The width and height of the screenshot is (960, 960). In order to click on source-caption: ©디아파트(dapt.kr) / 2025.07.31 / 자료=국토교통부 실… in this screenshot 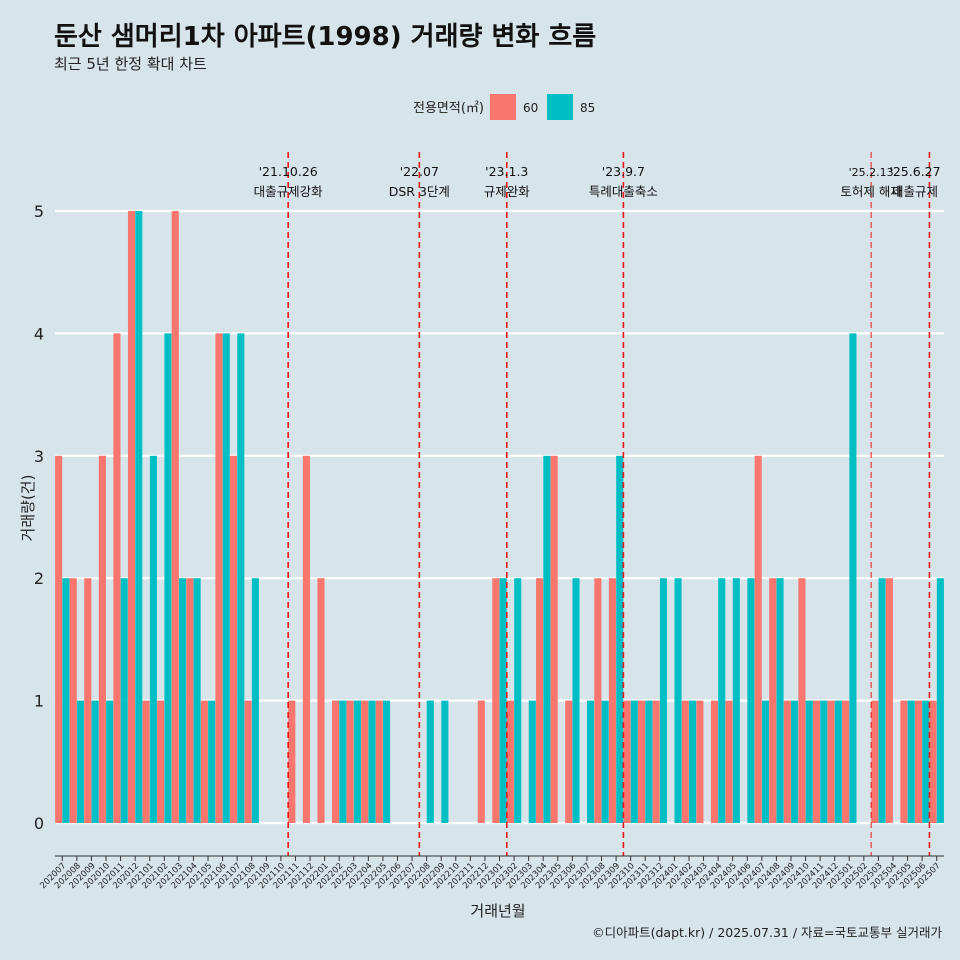, I will do `click(767, 932)`.